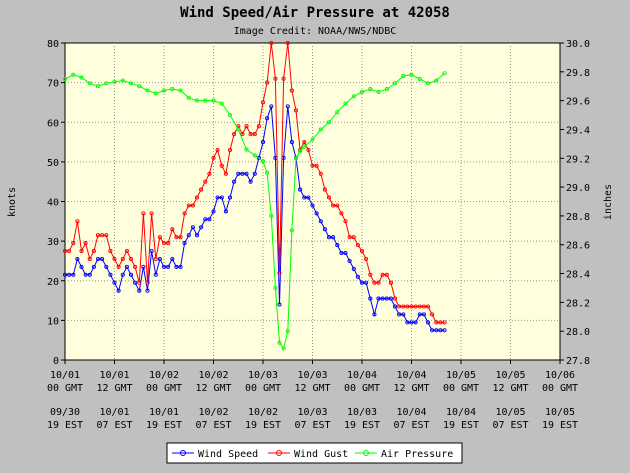 This screenshot has width=630, height=473. I want to click on y-tick-label-left: 50, so click(53, 163).